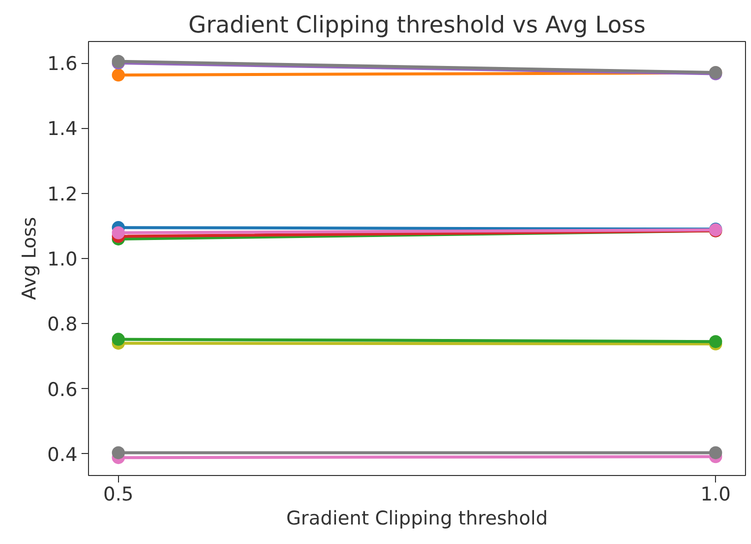 The width and height of the screenshot is (751, 544). Describe the element at coordinates (417, 25) in the screenshot. I see `chart-title: Gradient Clipping threshold vs Avg Loss` at that location.